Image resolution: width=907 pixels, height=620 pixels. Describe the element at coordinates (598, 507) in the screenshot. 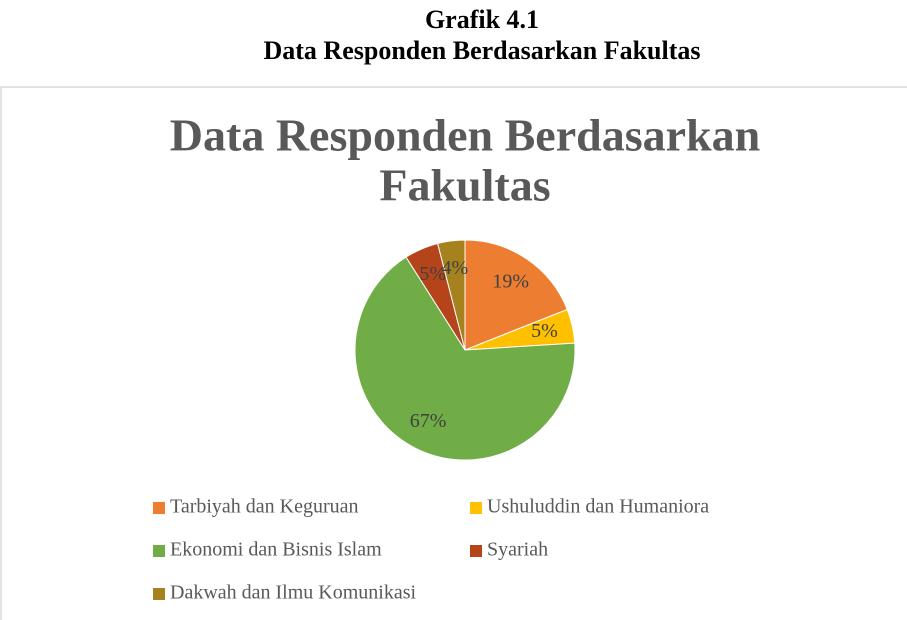

I see `legend-label: Ushuluddin dan Humaniora` at that location.